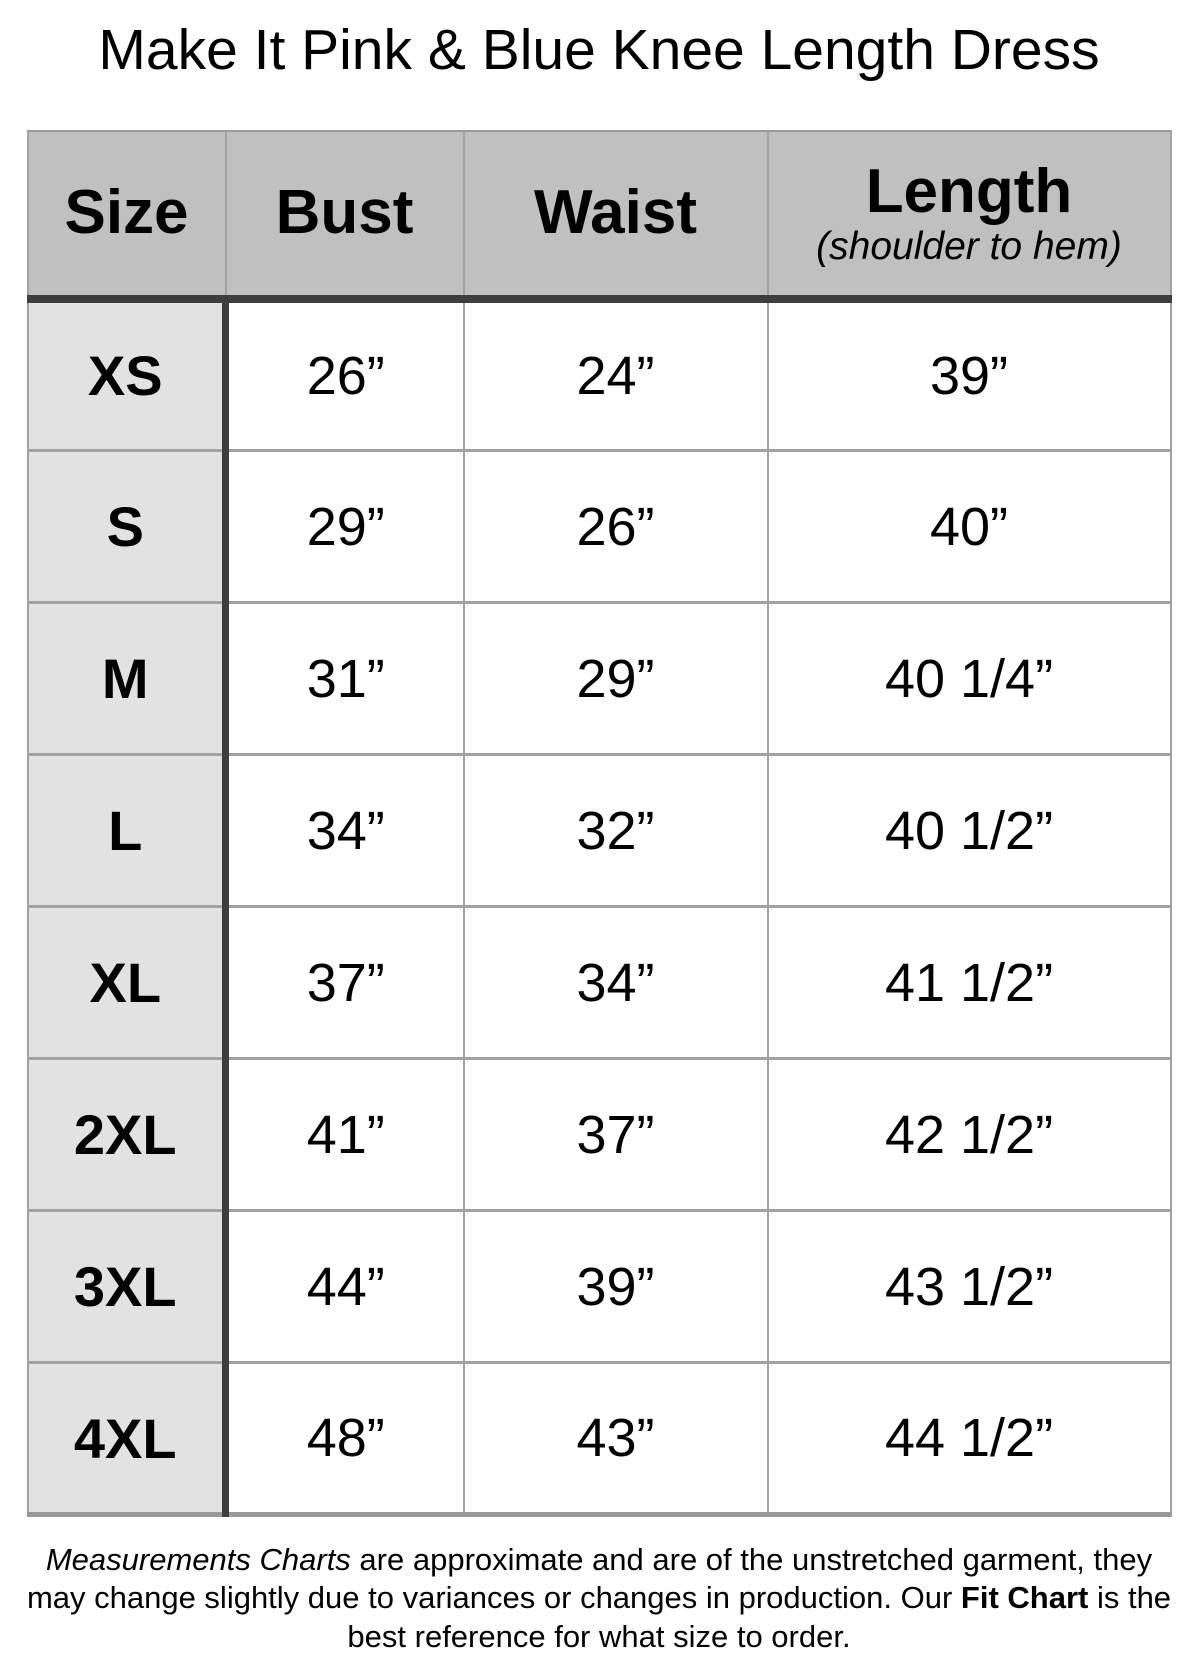  Describe the element at coordinates (127, 831) in the screenshot. I see `size-label: L` at that location.